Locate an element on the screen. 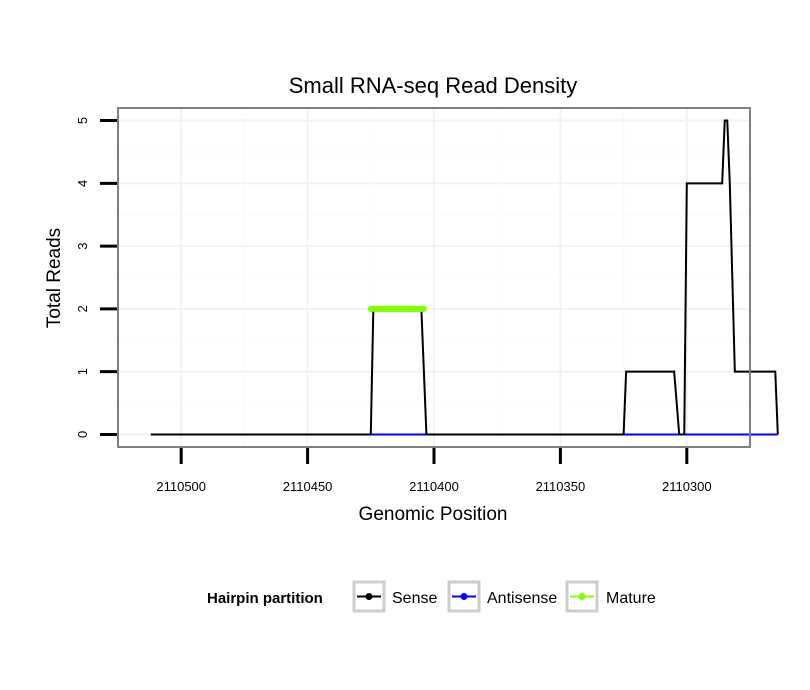  legend-item-mature: Mature is located at coordinates (610, 596).